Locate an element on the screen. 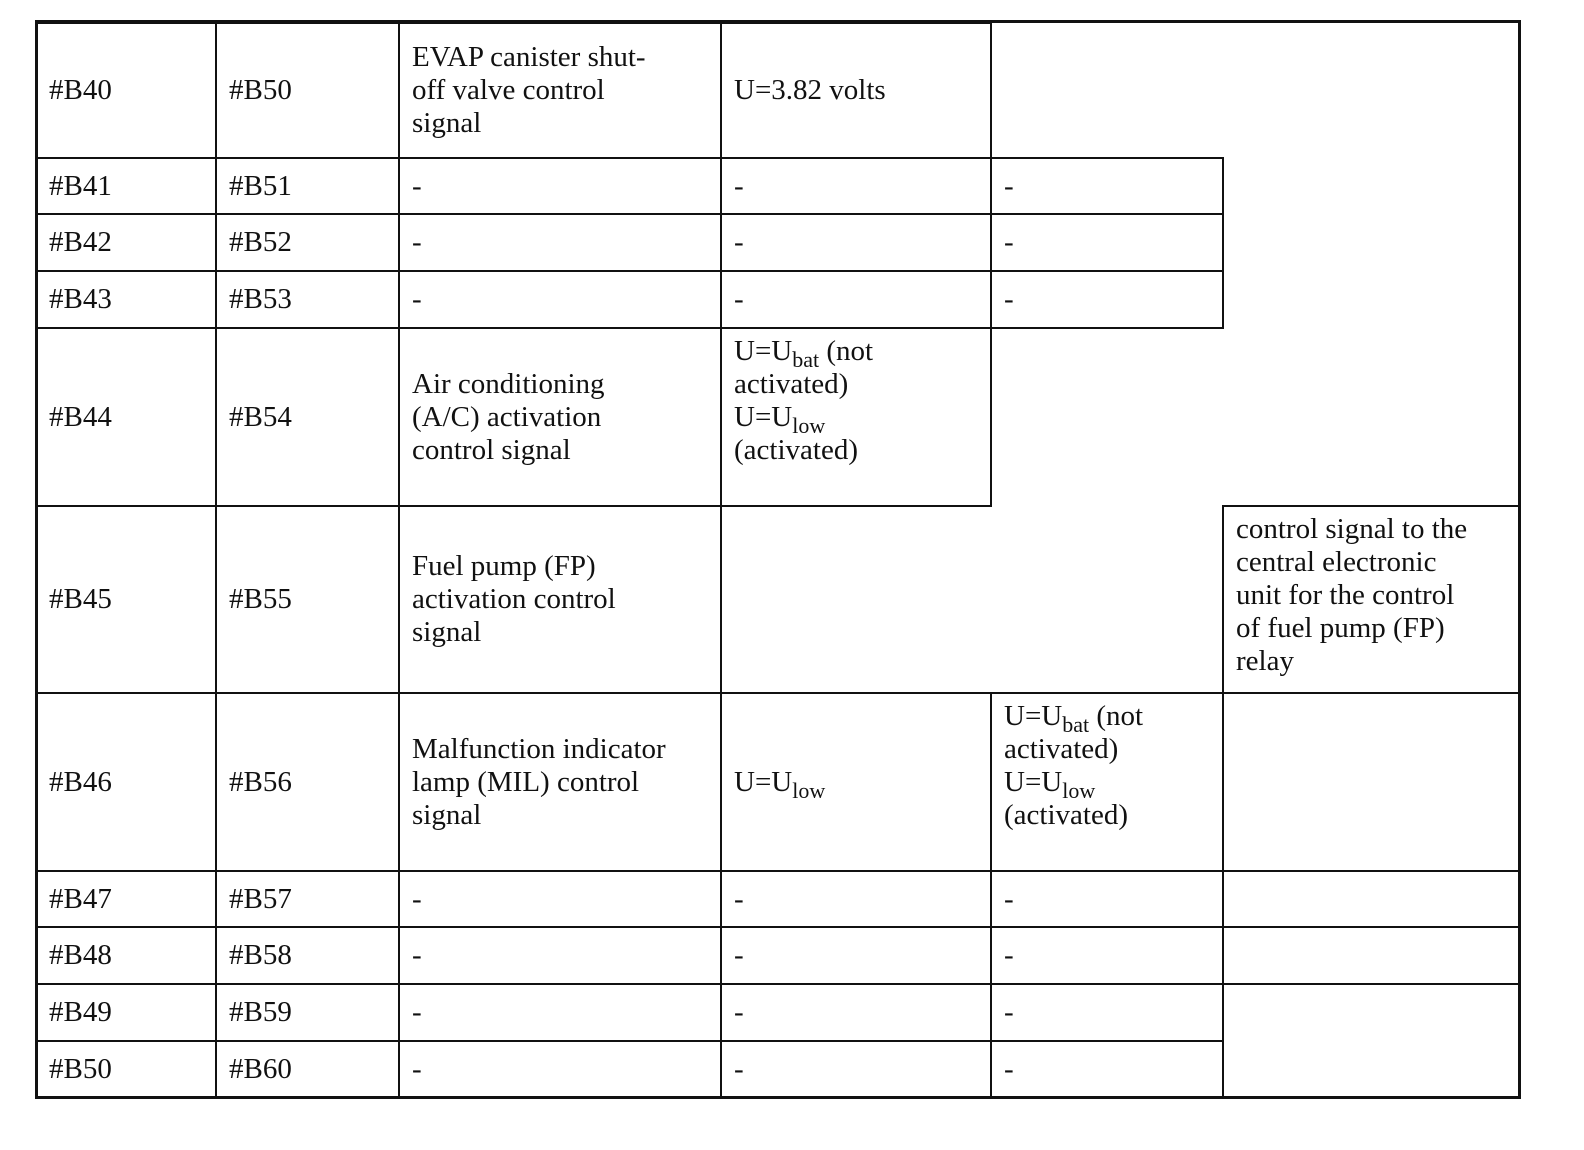 This screenshot has height=1150, width=1584. table-cell-description: Fuel pump (FP) activation control signal is located at coordinates (560, 599).